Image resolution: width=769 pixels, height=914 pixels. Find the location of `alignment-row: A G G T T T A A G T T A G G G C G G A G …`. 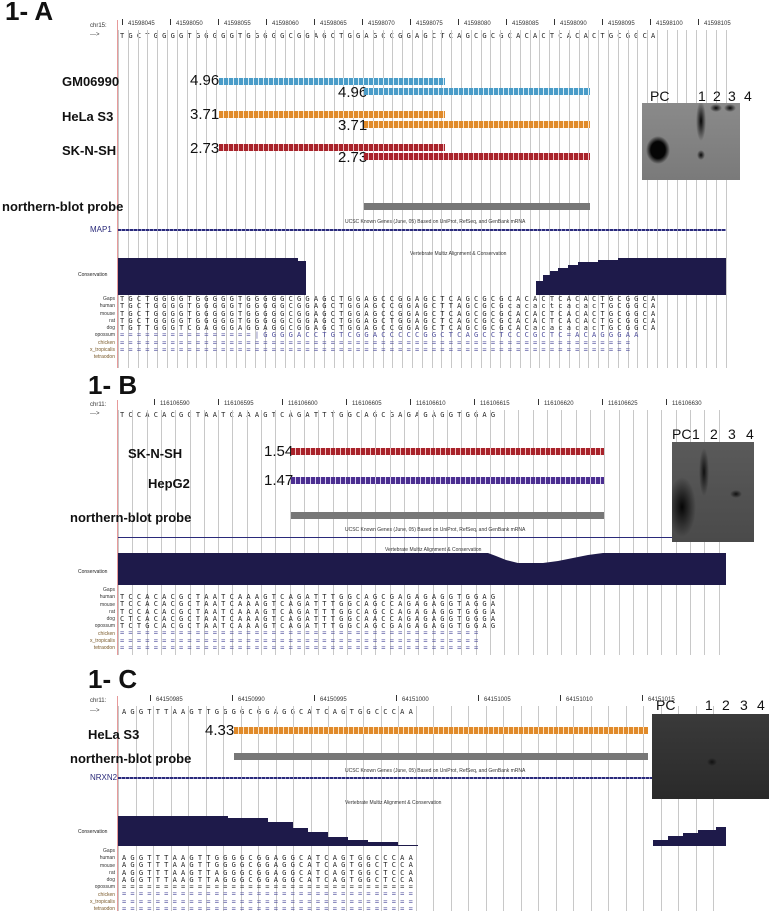

alignment-row: A G G T T T A A G T T A G G G C G G A G … is located at coordinates (267, 872).